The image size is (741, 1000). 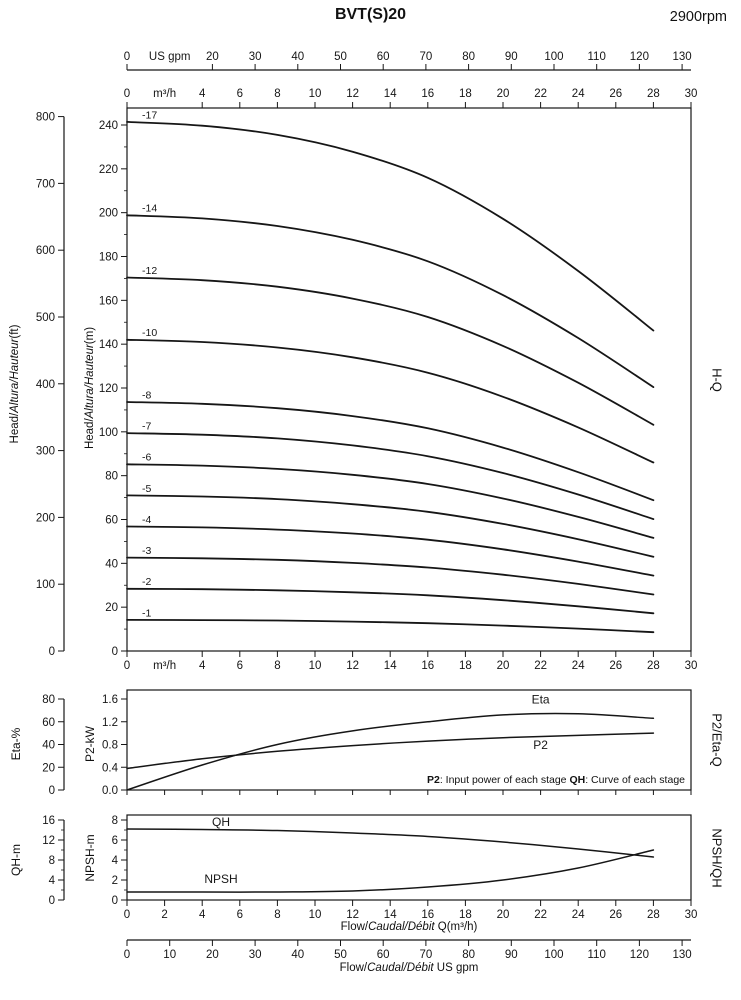 What do you see at coordinates (108, 257) in the screenshot?
I see `m-tick-label: 180` at bounding box center [108, 257].